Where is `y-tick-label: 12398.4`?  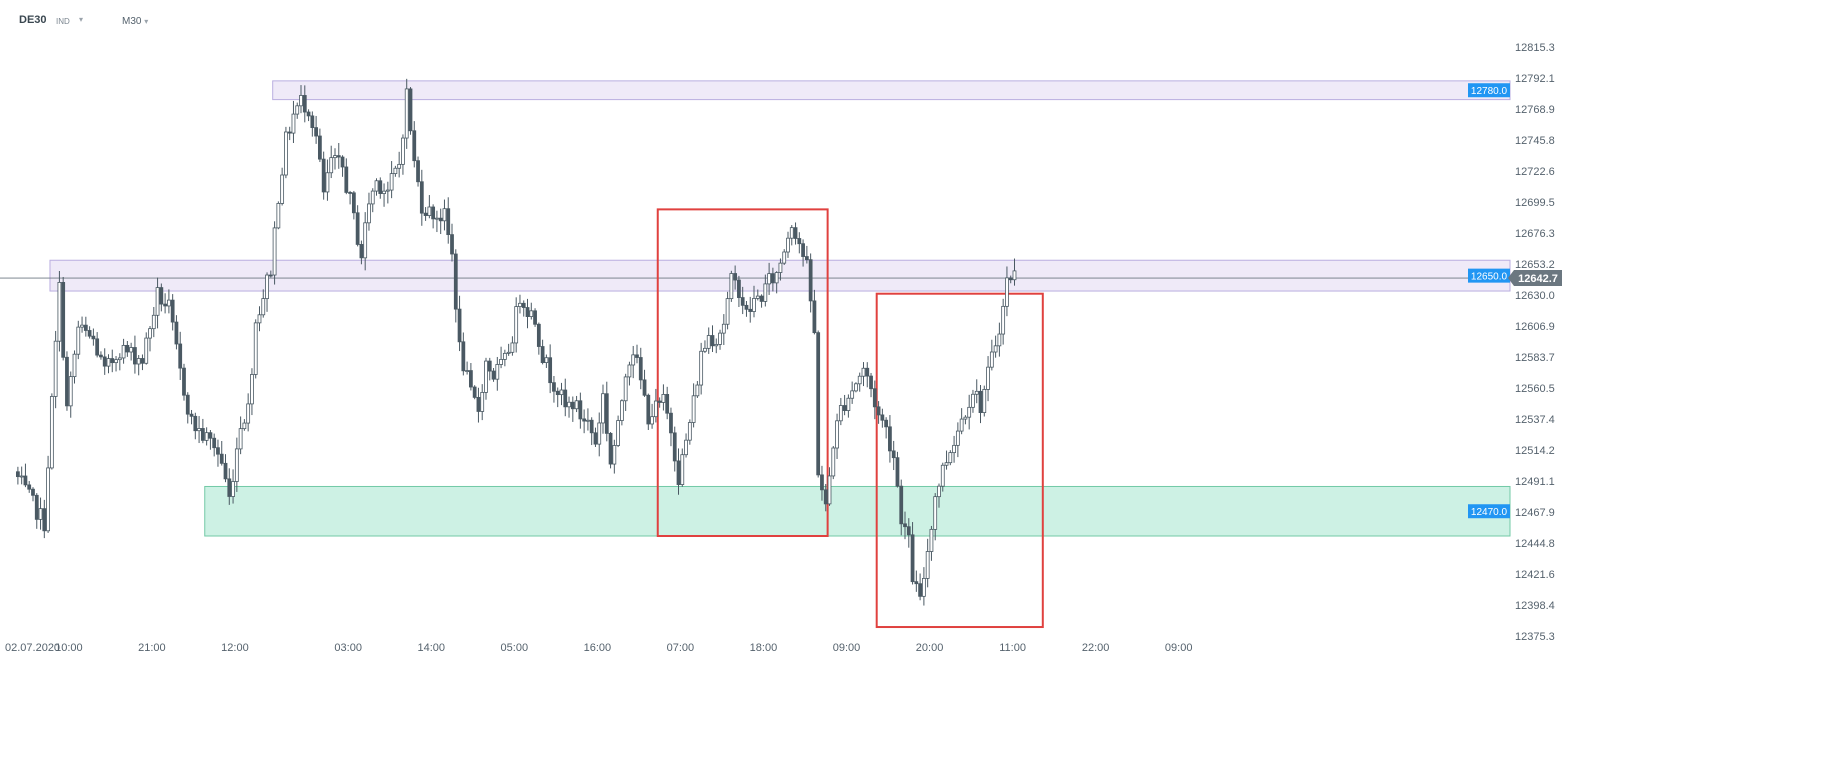
y-tick-label: 12398.4 is located at coordinates (1535, 606).